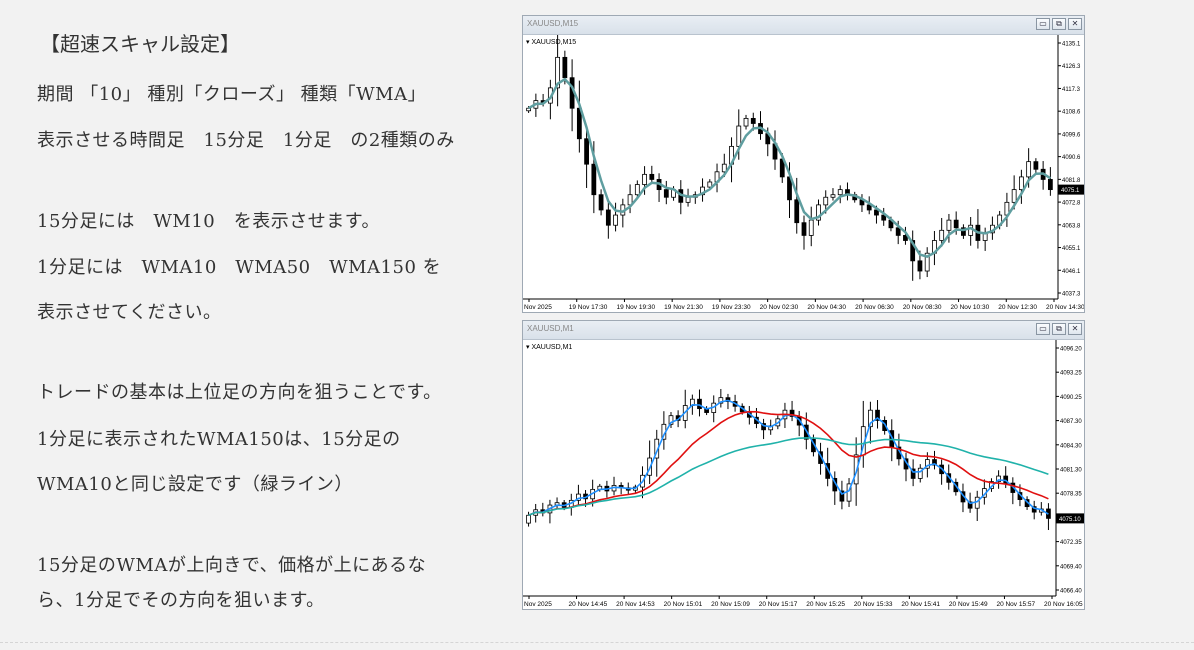 The height and width of the screenshot is (650, 1194). I want to click on time-tick-label: 20 Nov 02:30, so click(779, 307).